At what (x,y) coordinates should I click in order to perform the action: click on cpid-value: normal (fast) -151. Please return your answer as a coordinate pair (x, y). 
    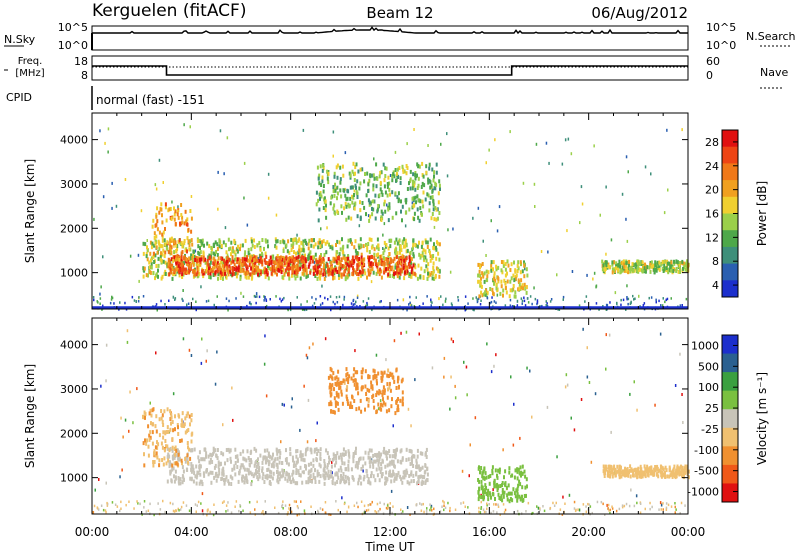
    Looking at the image, I should click on (150, 100).